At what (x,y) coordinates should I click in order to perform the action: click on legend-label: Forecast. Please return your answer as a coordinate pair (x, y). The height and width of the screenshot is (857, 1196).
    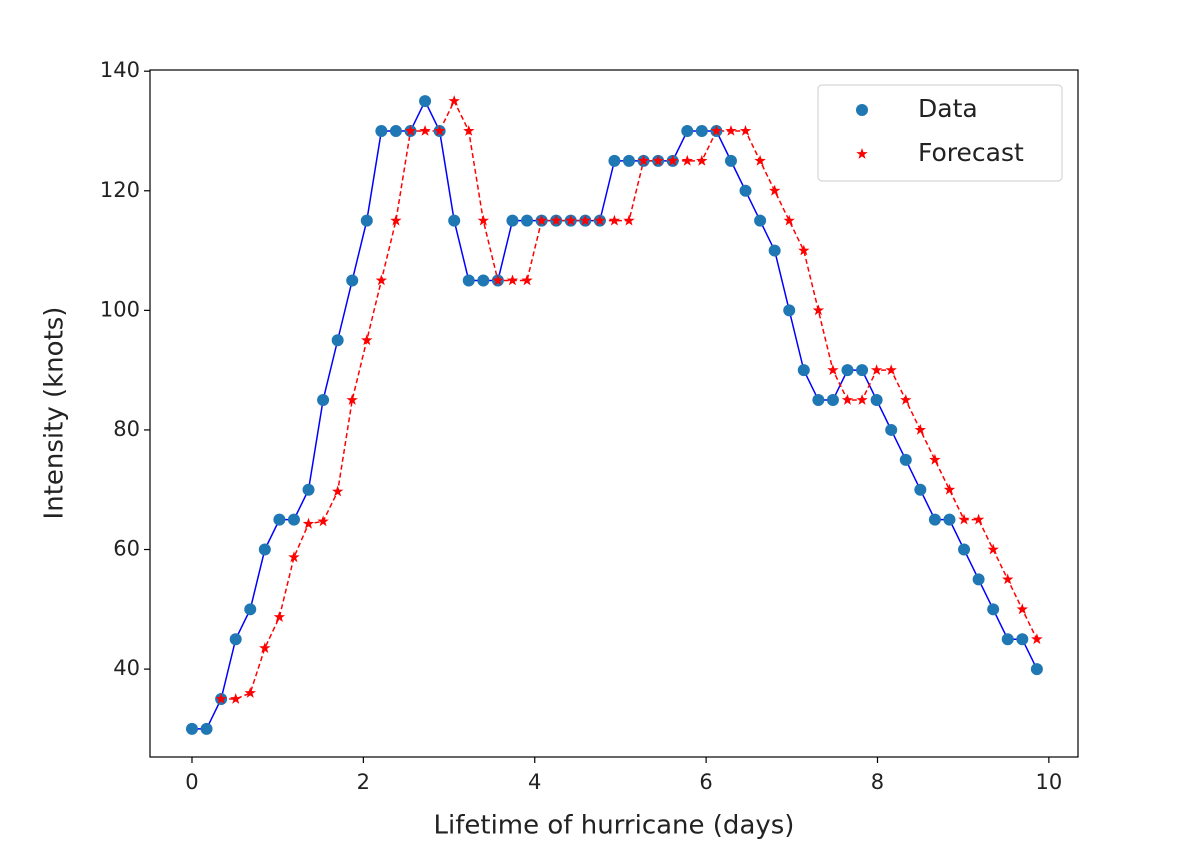
    Looking at the image, I should click on (971, 152).